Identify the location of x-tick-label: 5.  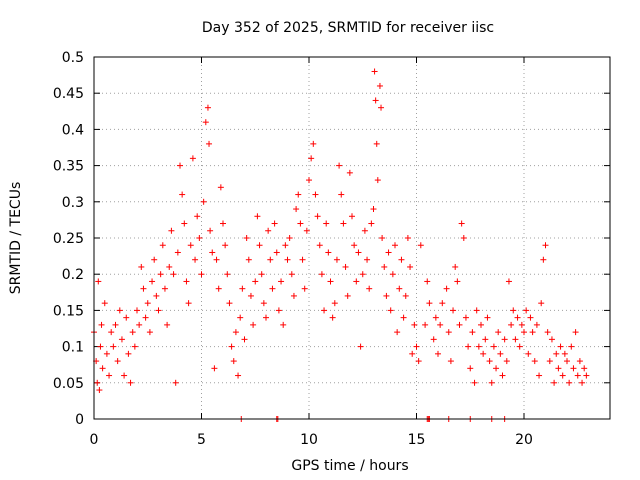
(201, 440).